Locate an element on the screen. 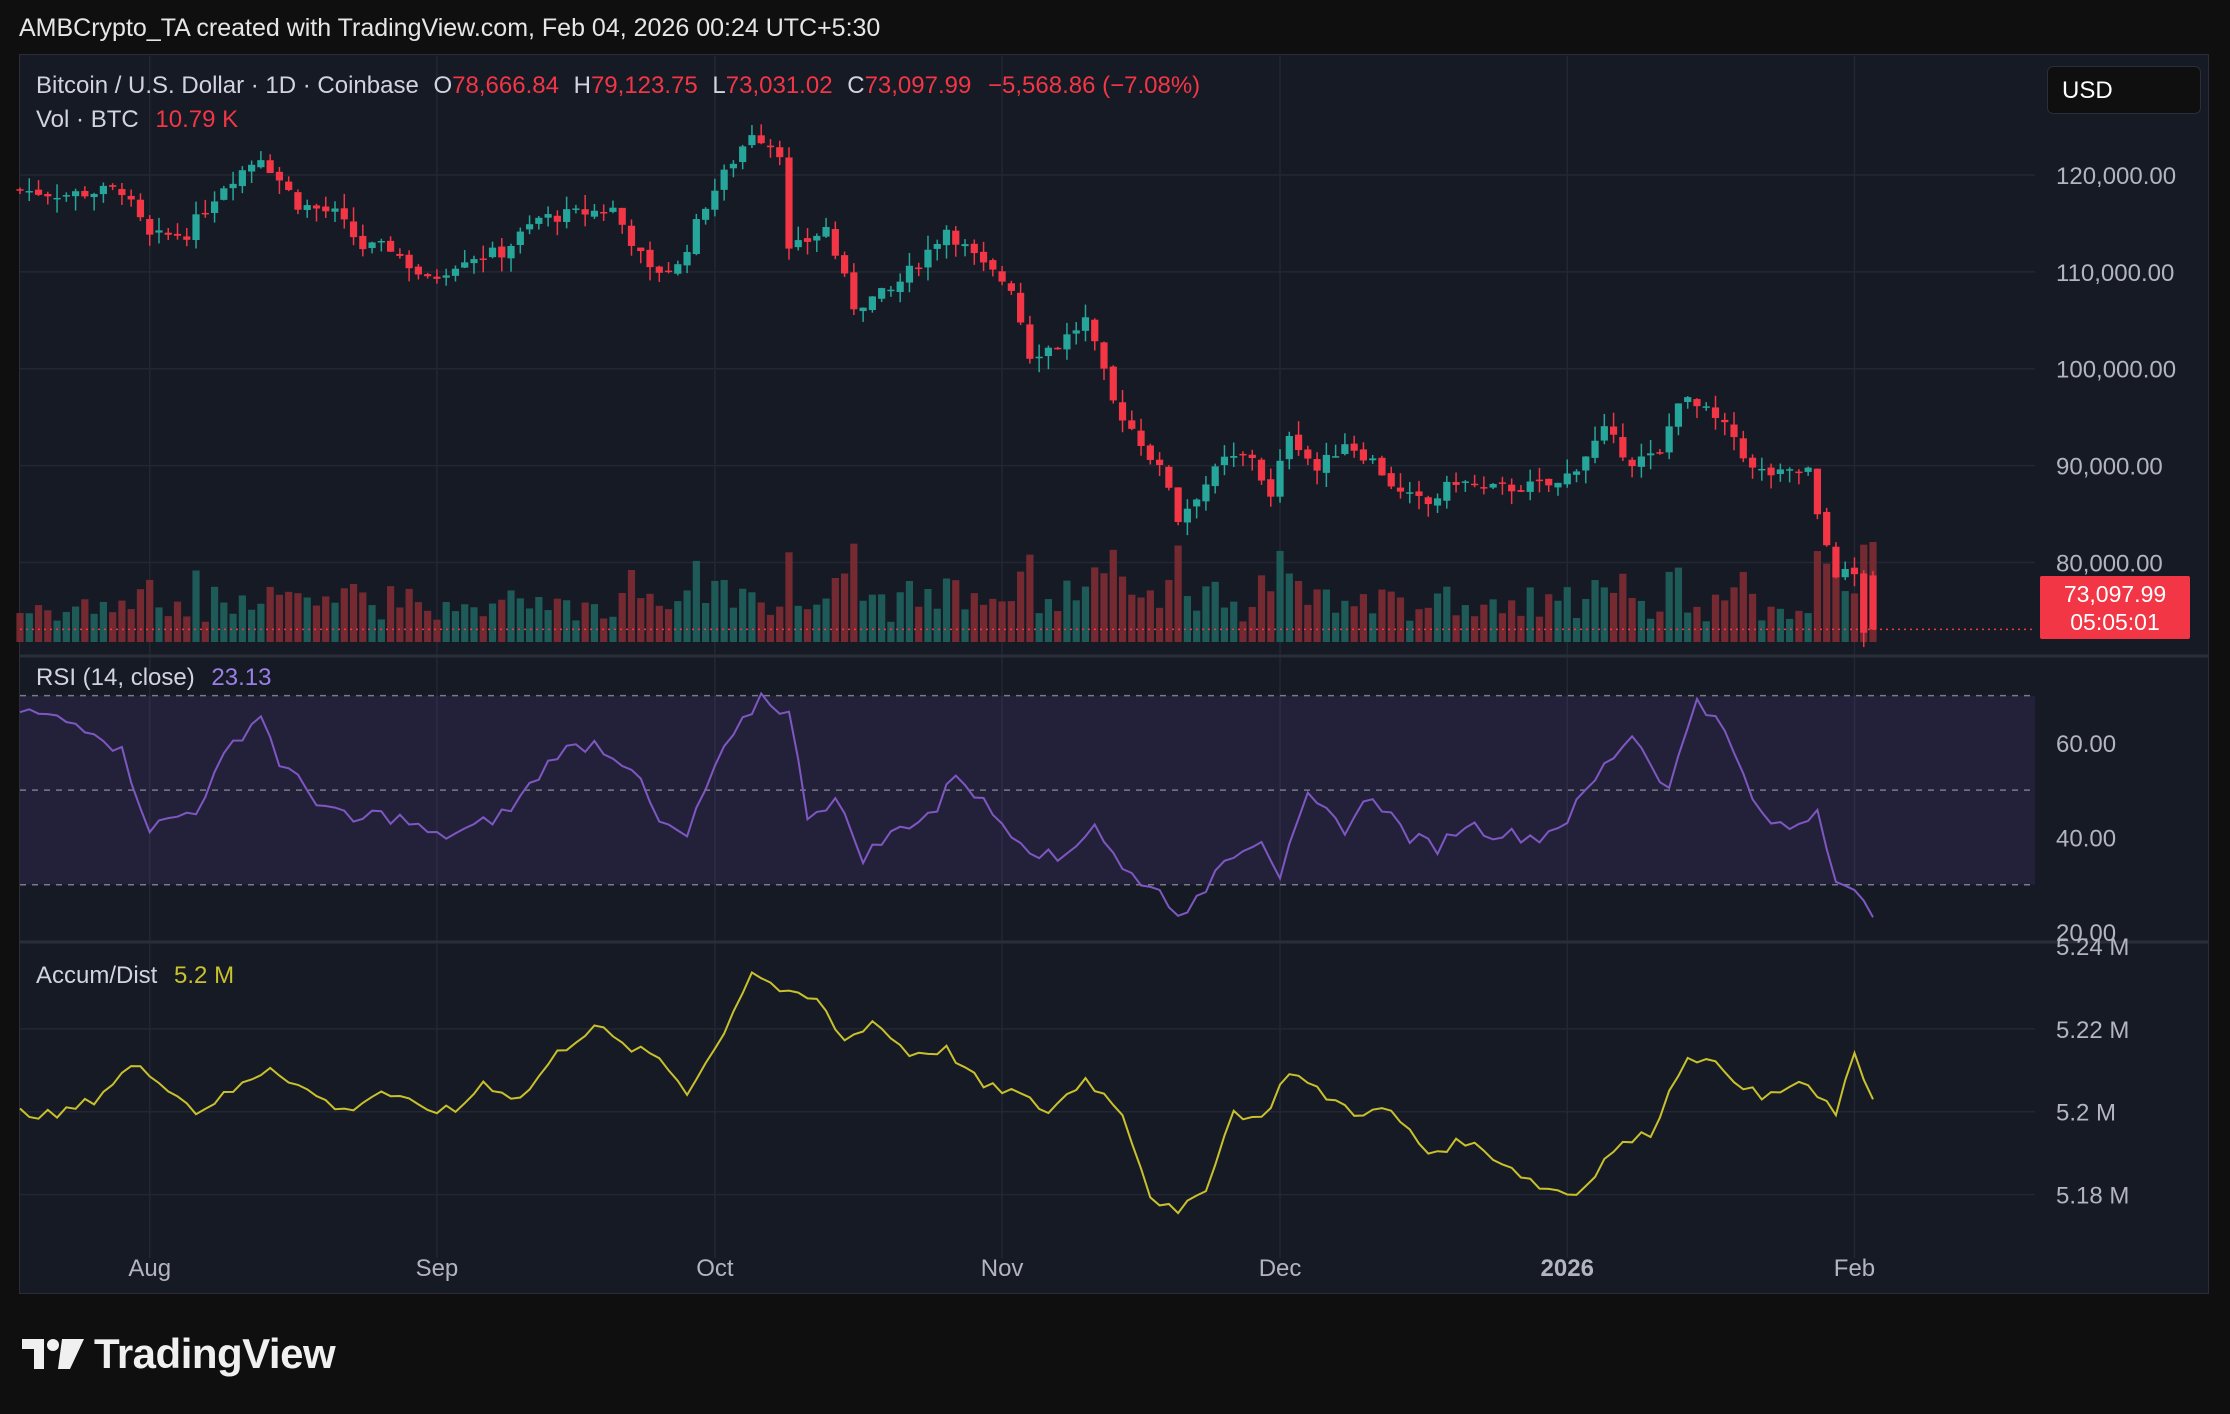 This screenshot has height=1414, width=2230. low-label: L is located at coordinates (719, 85).